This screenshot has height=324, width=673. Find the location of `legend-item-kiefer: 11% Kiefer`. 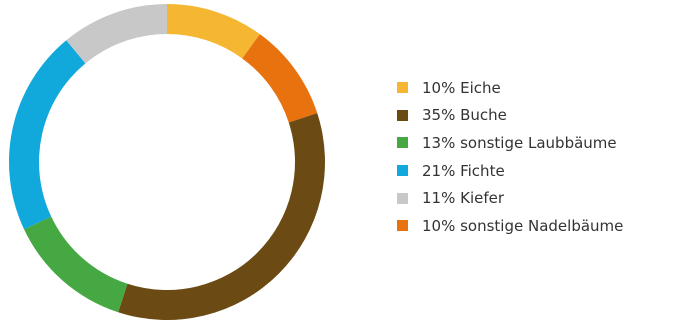

legend-item-kiefer: 11% Kiefer is located at coordinates (510, 198).